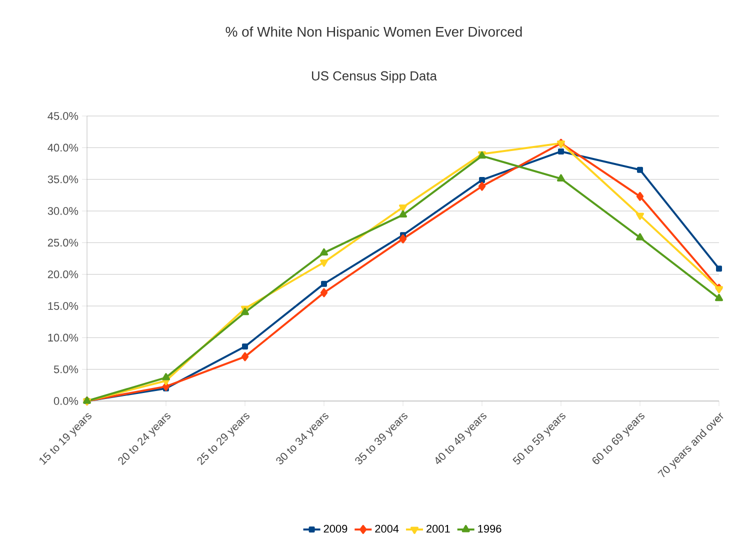 The width and height of the screenshot is (749, 555). I want to click on y-tick-label: 0.0%, so click(66, 401).